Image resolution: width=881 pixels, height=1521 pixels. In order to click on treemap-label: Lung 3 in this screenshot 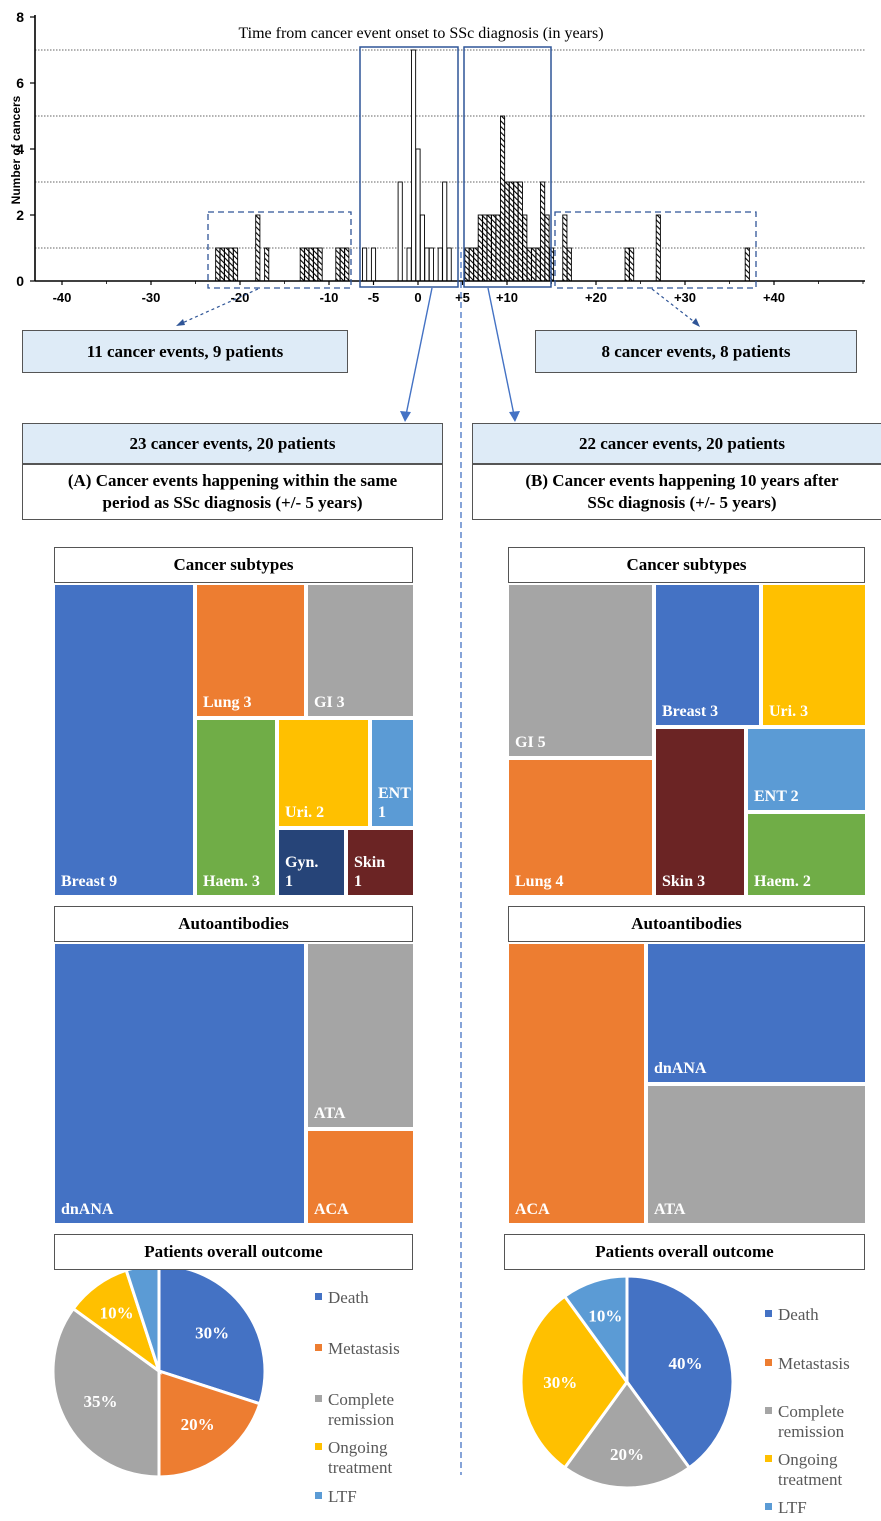, I will do `click(227, 702)`.